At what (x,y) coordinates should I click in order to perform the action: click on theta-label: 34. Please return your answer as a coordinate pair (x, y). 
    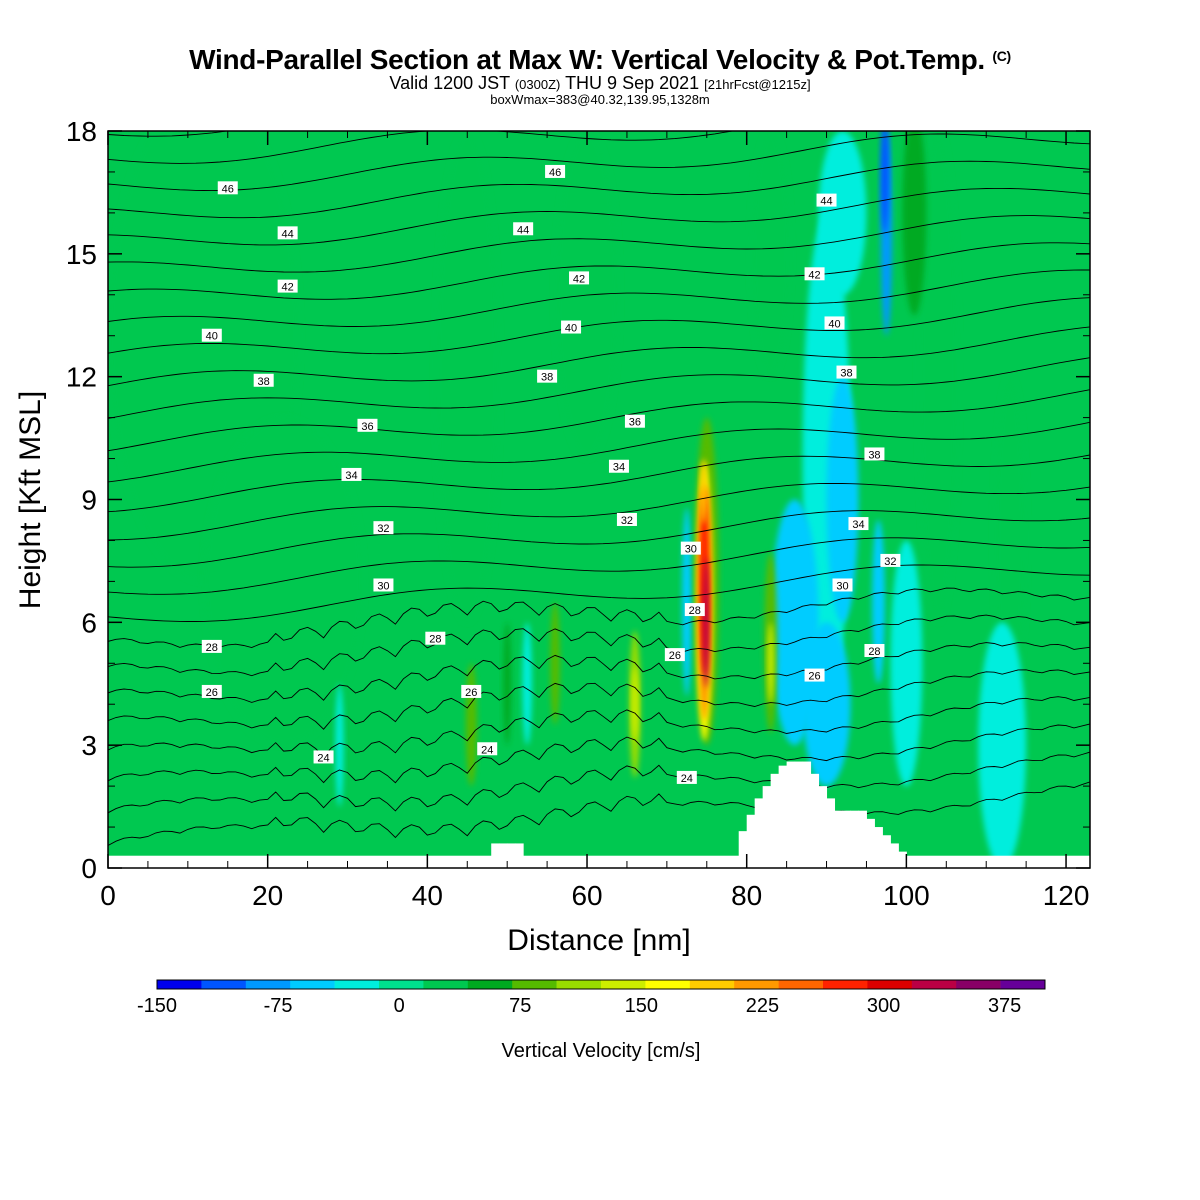
    Looking at the image, I should click on (618, 466).